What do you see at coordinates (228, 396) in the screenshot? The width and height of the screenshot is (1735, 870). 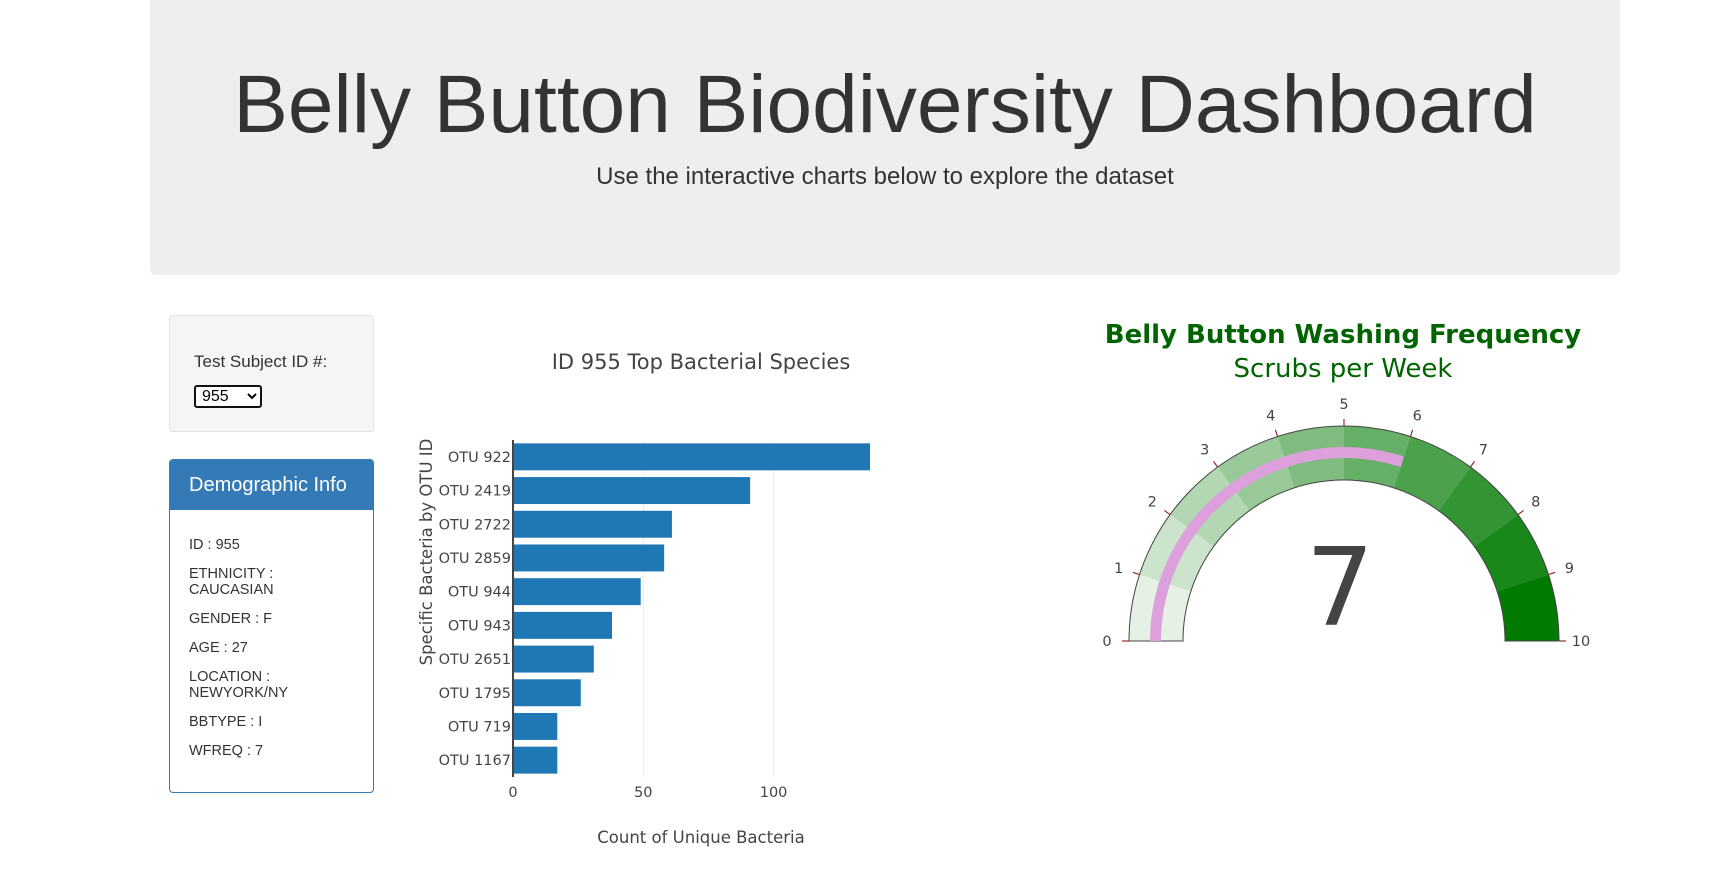 I see `subject-id-select: 955` at bounding box center [228, 396].